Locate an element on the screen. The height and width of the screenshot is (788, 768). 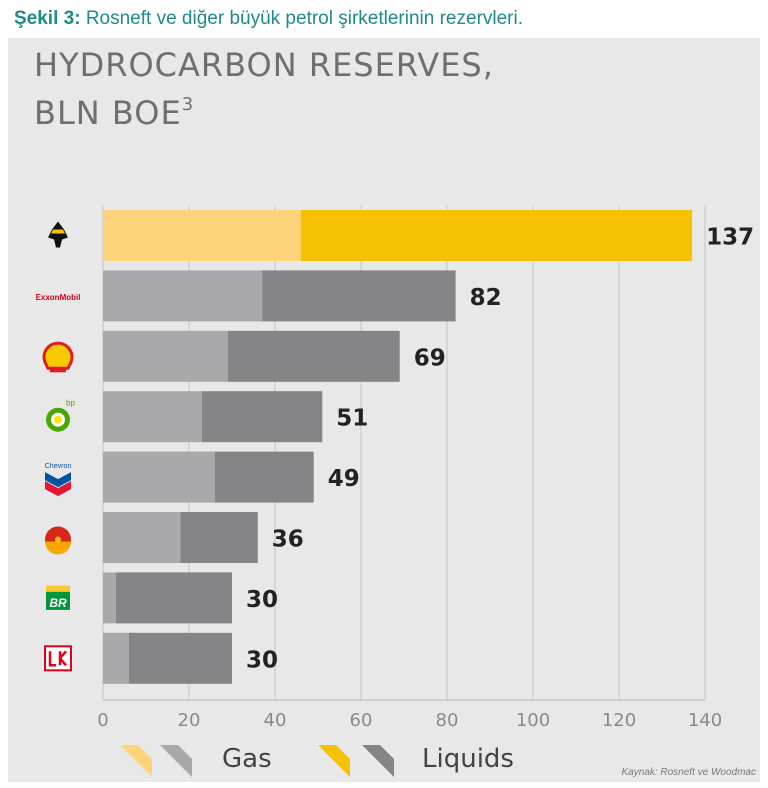
petrochina-center is located at coordinates (58, 539).